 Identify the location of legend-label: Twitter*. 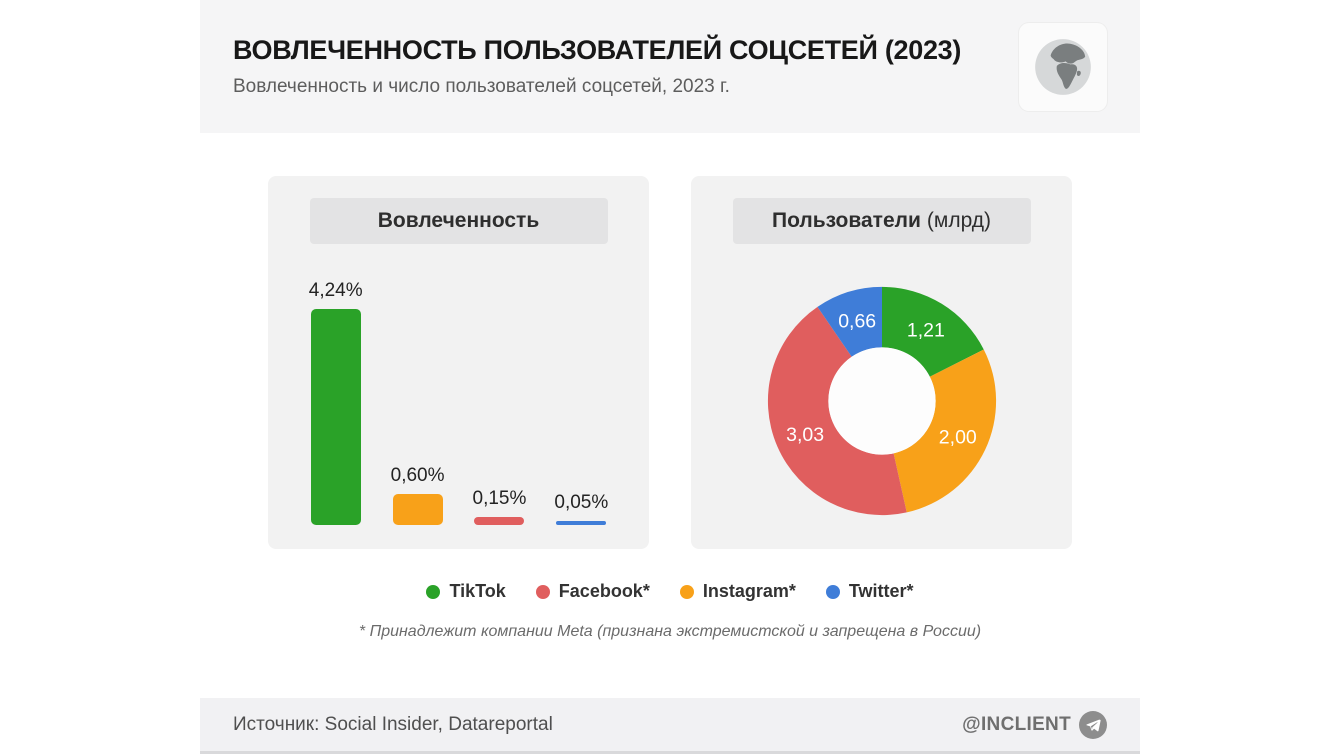
(881, 591).